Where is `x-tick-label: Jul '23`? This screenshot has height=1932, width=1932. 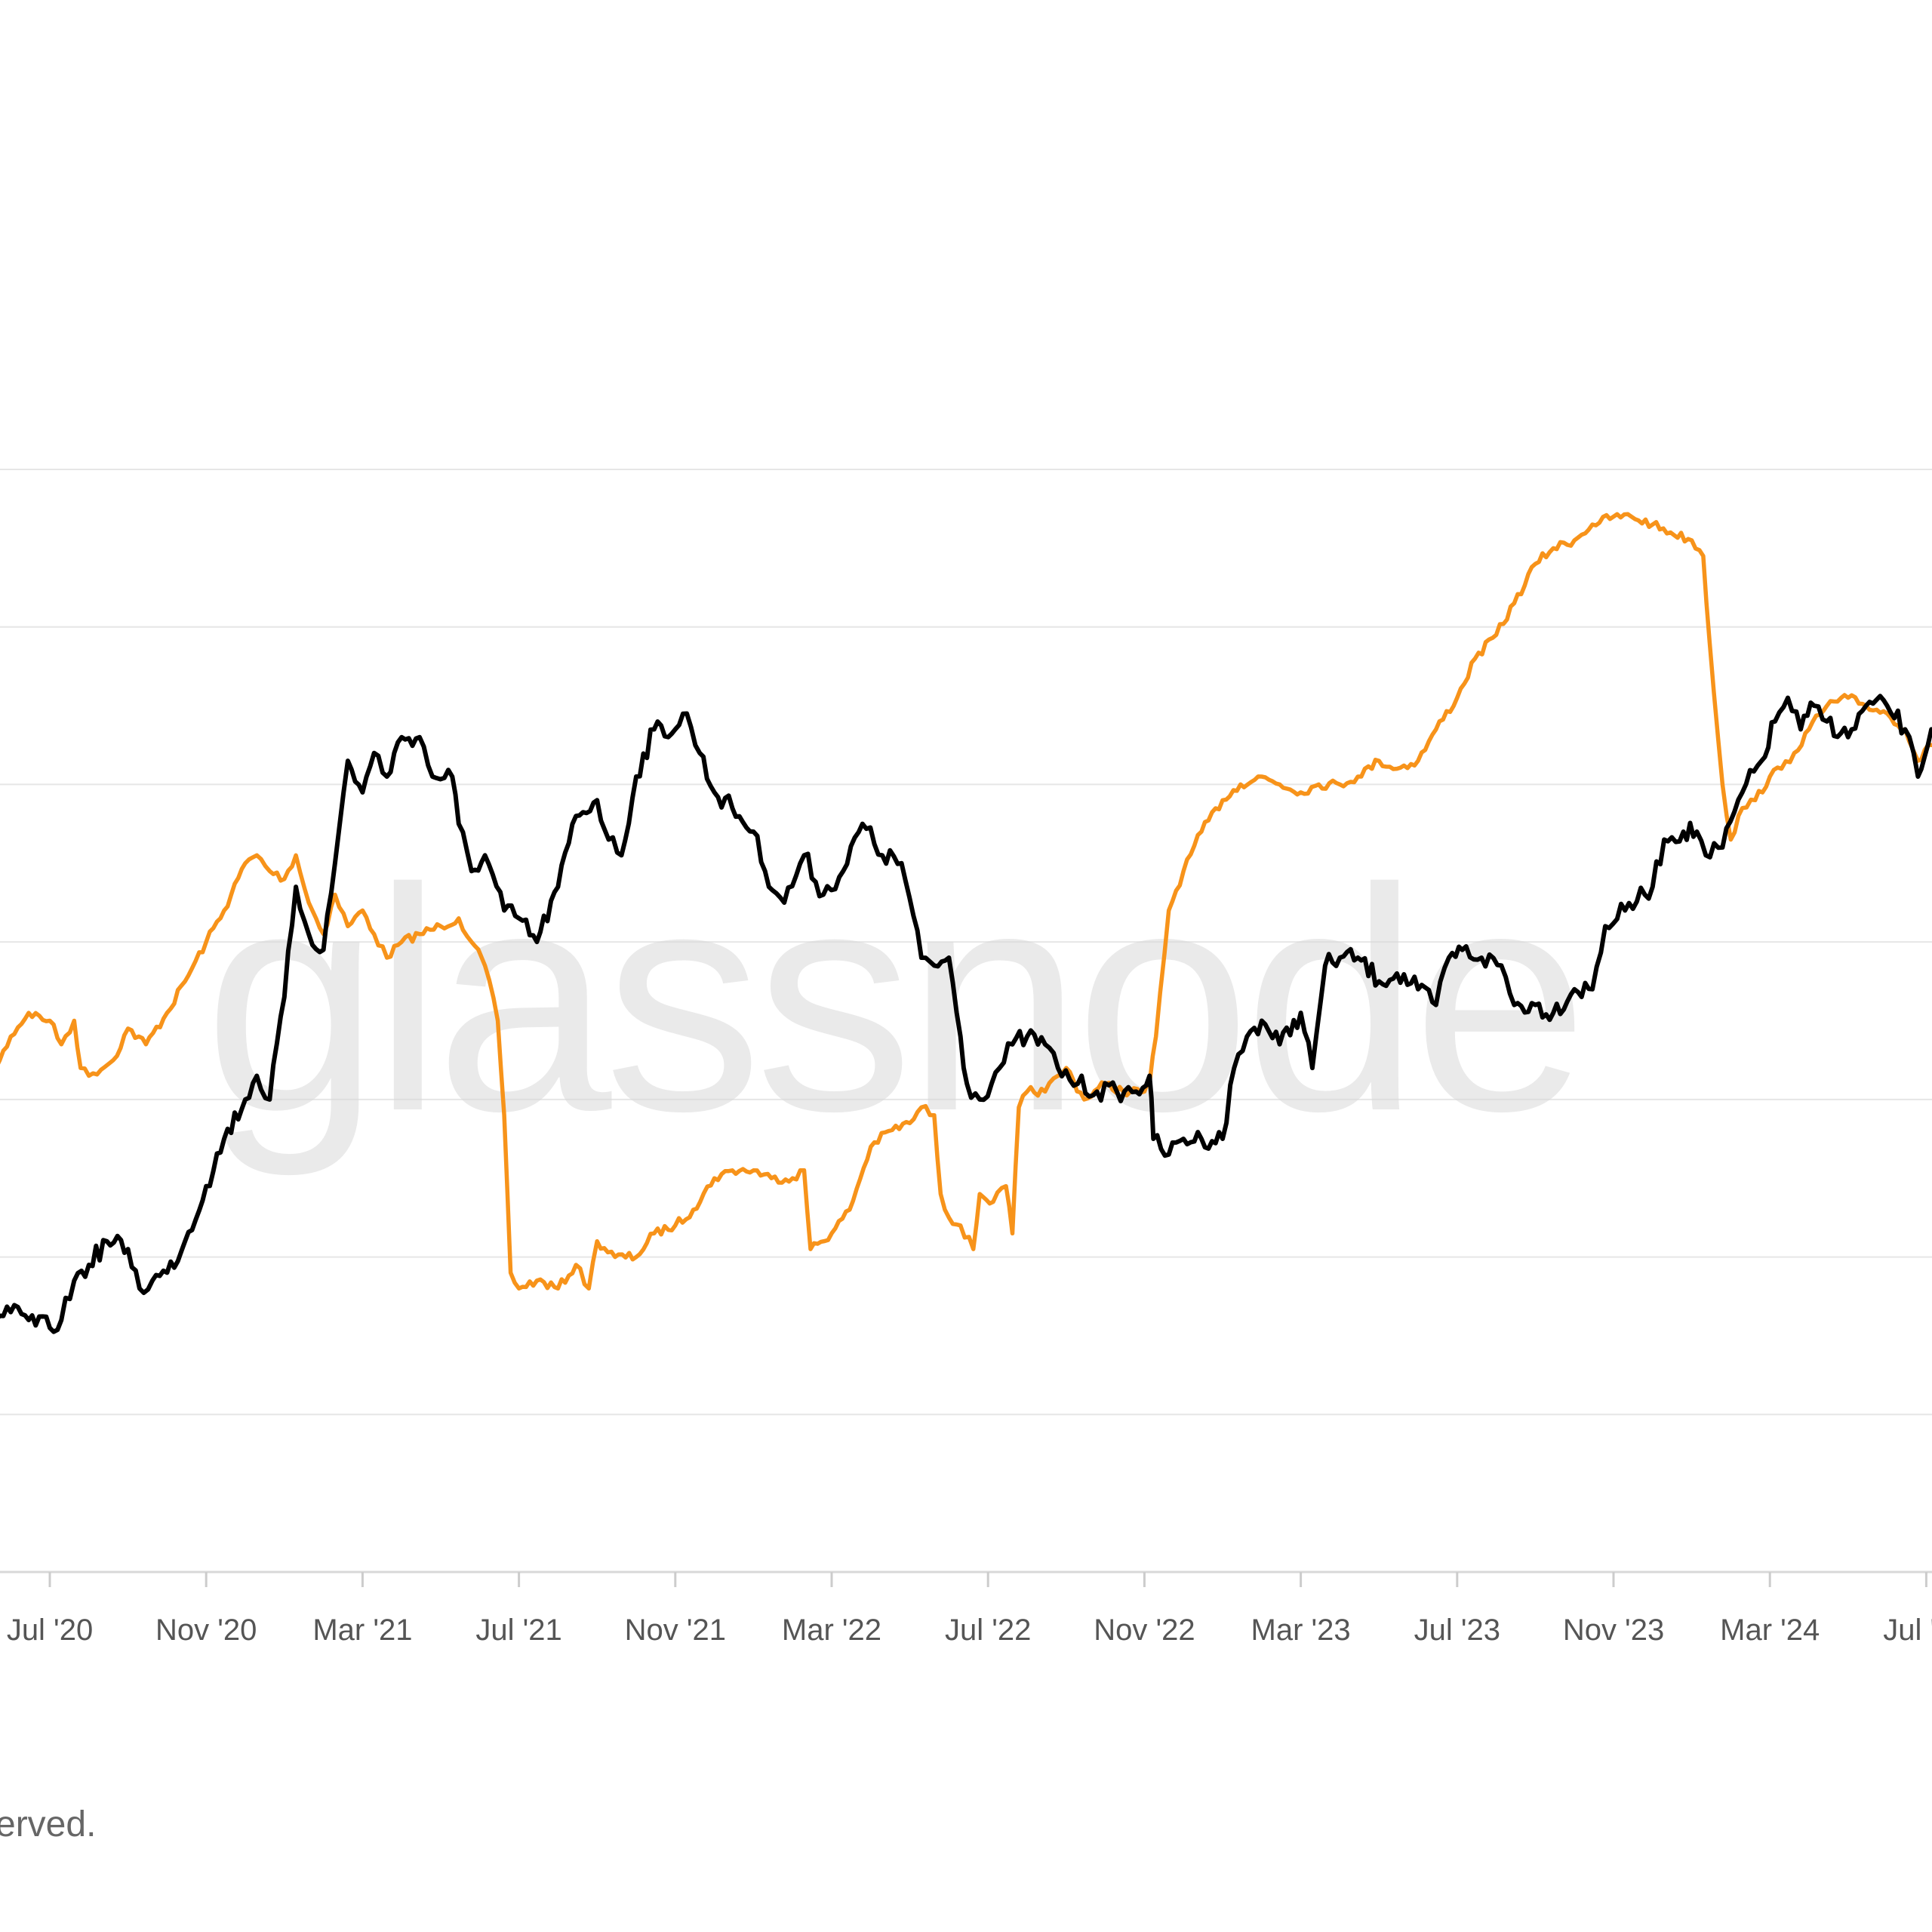 x-tick-label: Jul '23 is located at coordinates (1457, 1630).